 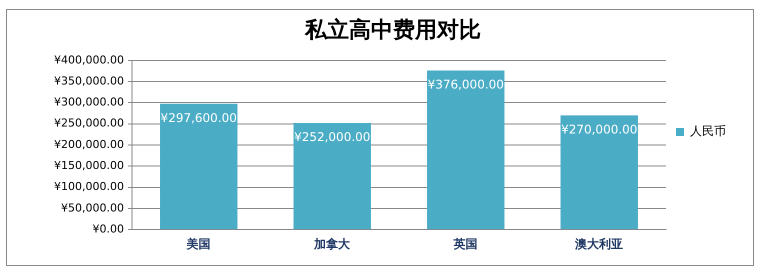 I want to click on y-tick-label: ¥0.00, so click(x=108, y=229).